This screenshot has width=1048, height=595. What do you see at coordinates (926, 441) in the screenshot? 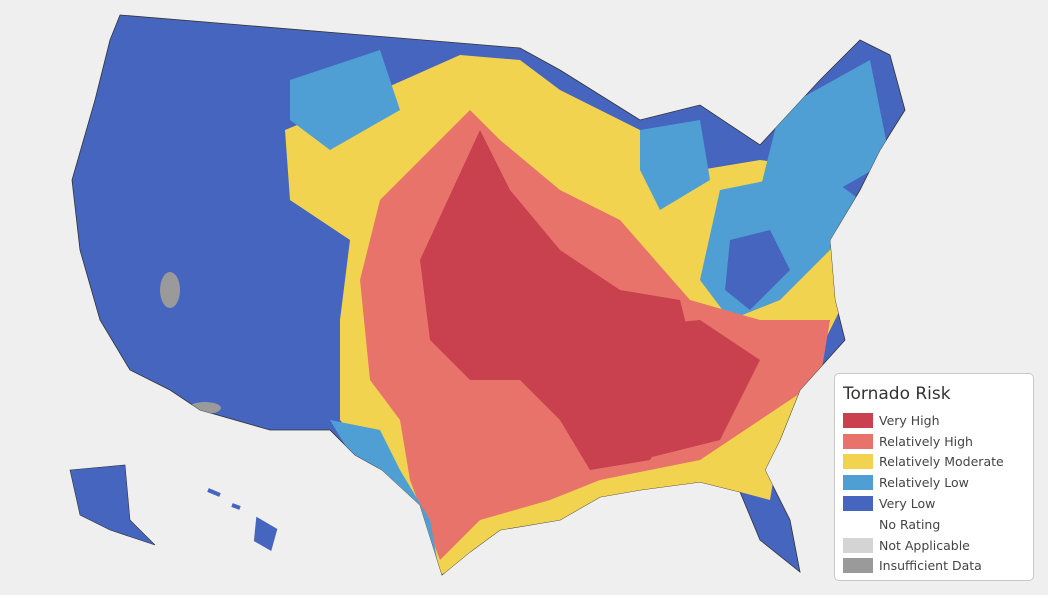
I see `legend-label: Relatively High` at bounding box center [926, 441].